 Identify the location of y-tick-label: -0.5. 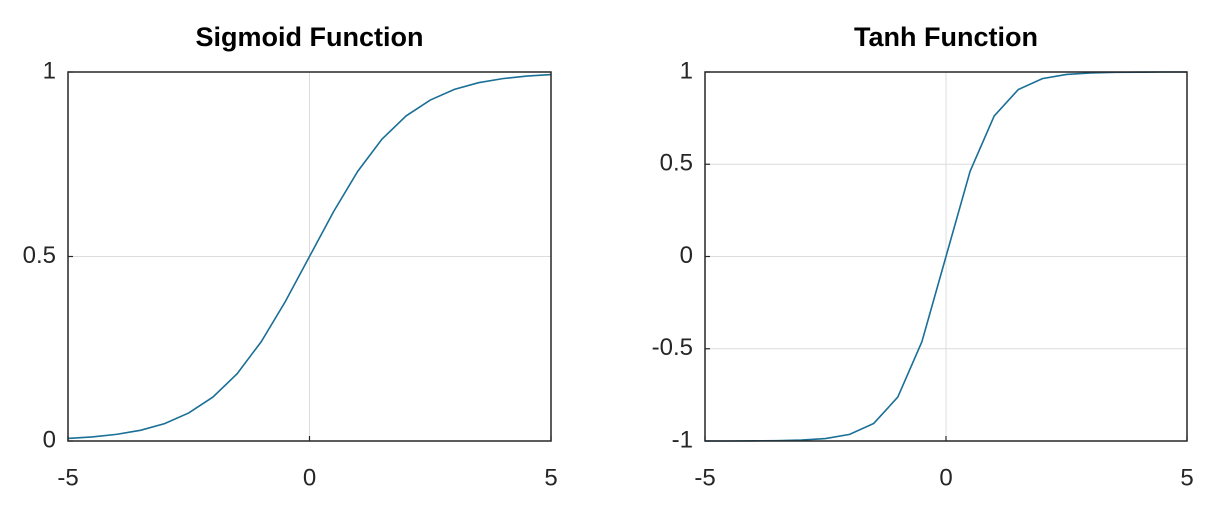
(672, 347).